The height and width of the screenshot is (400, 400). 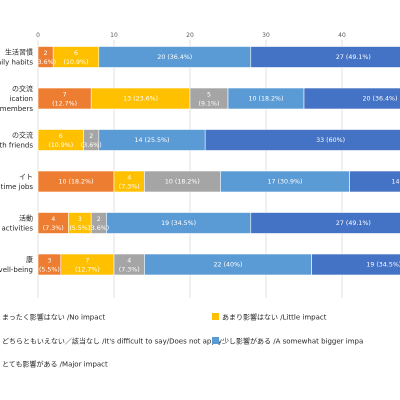 I want to click on bar-value-label: 22 (40%), so click(x=228, y=265).